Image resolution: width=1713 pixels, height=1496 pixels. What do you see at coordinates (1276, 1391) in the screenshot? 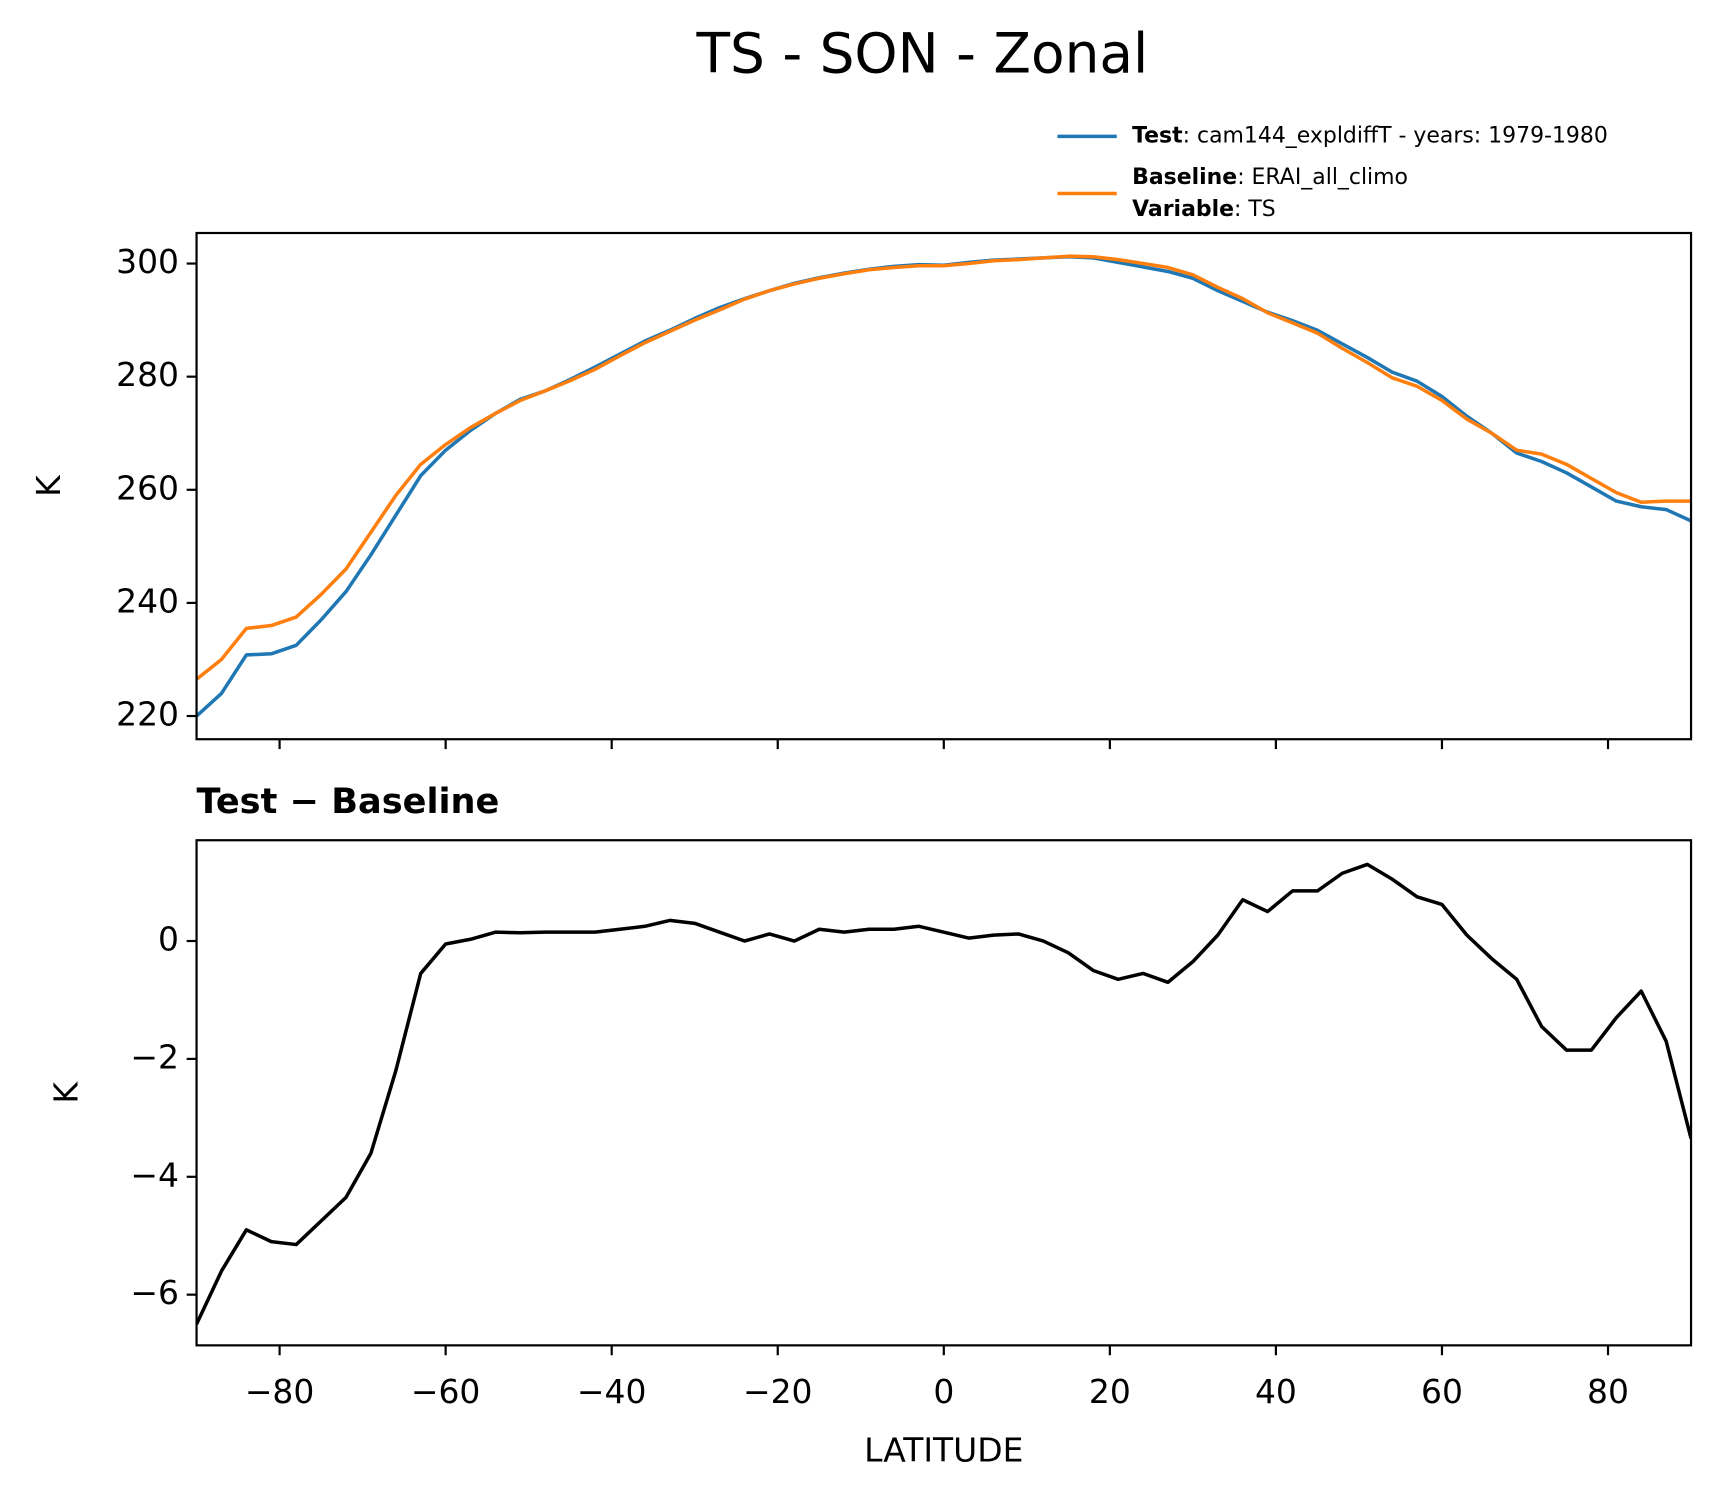
I see `x-tick-label: 40` at bounding box center [1276, 1391].